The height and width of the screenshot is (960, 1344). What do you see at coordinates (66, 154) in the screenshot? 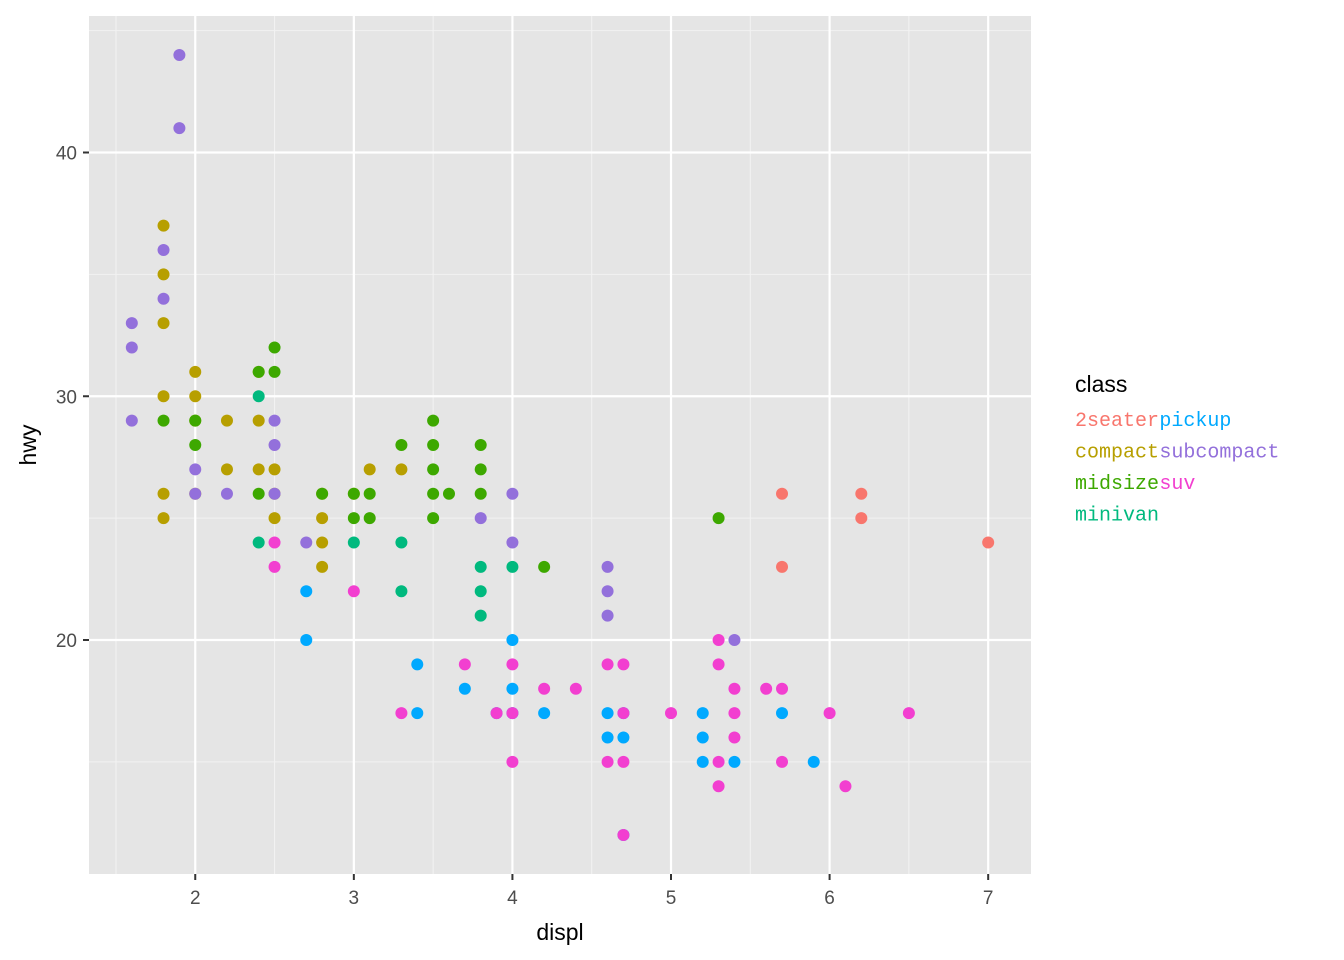
I see `y-tick-label: 40` at bounding box center [66, 154].